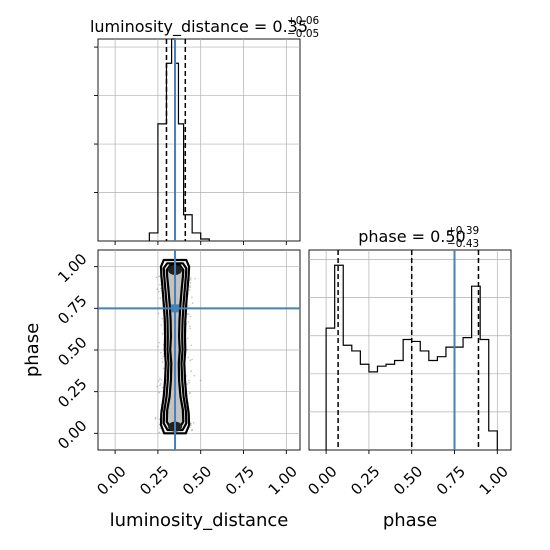 Image resolution: width=550 pixels, height=550 pixels. Describe the element at coordinates (72, 393) in the screenshot. I see `y-tick-label: 0.25` at that location.